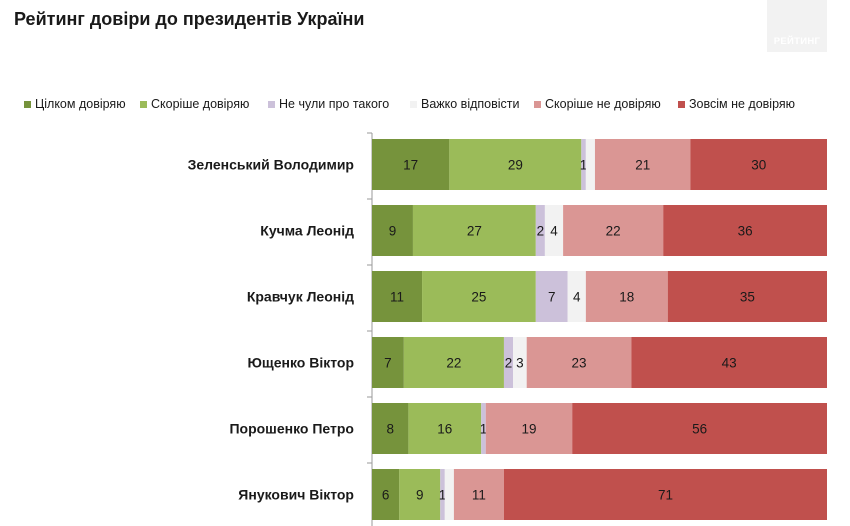  I want to click on chart-frame, so click(370, 329).